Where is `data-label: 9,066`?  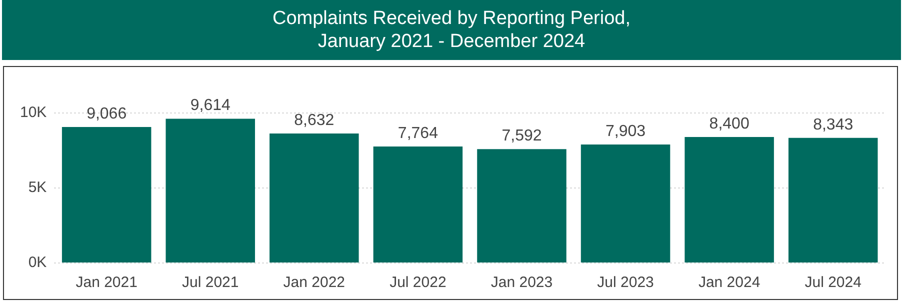
data-label: 9,066 is located at coordinates (106, 113).